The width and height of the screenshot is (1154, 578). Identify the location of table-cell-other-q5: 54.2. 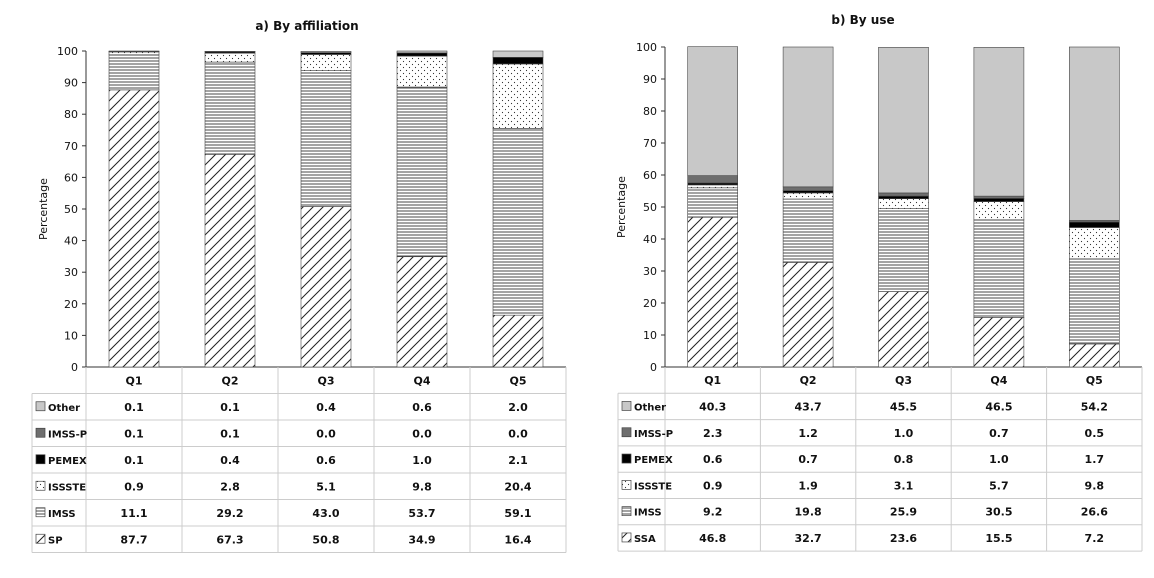
(1094, 406).